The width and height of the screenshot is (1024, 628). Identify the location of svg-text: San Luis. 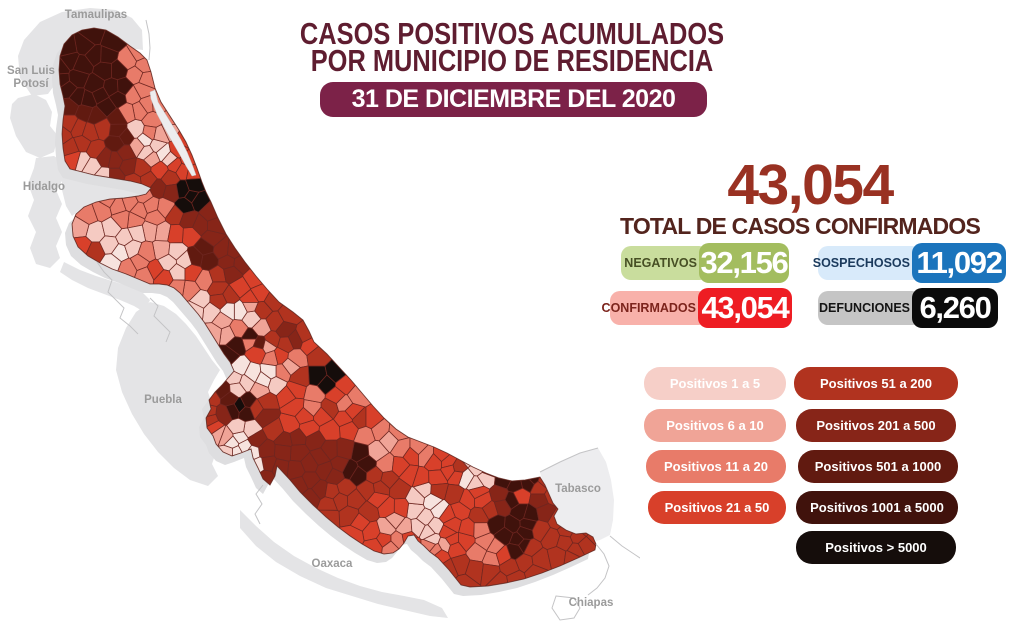
(31, 71).